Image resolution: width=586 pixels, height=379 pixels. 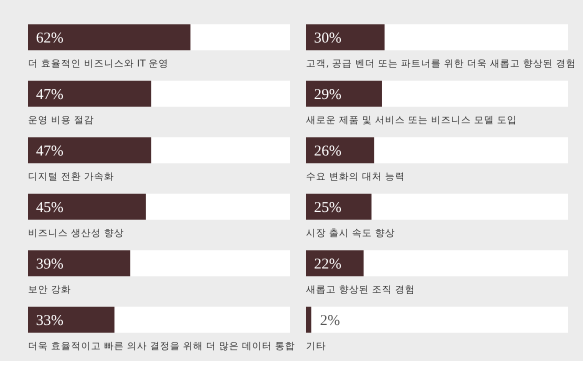 I want to click on data-label: 39%, so click(x=50, y=264).